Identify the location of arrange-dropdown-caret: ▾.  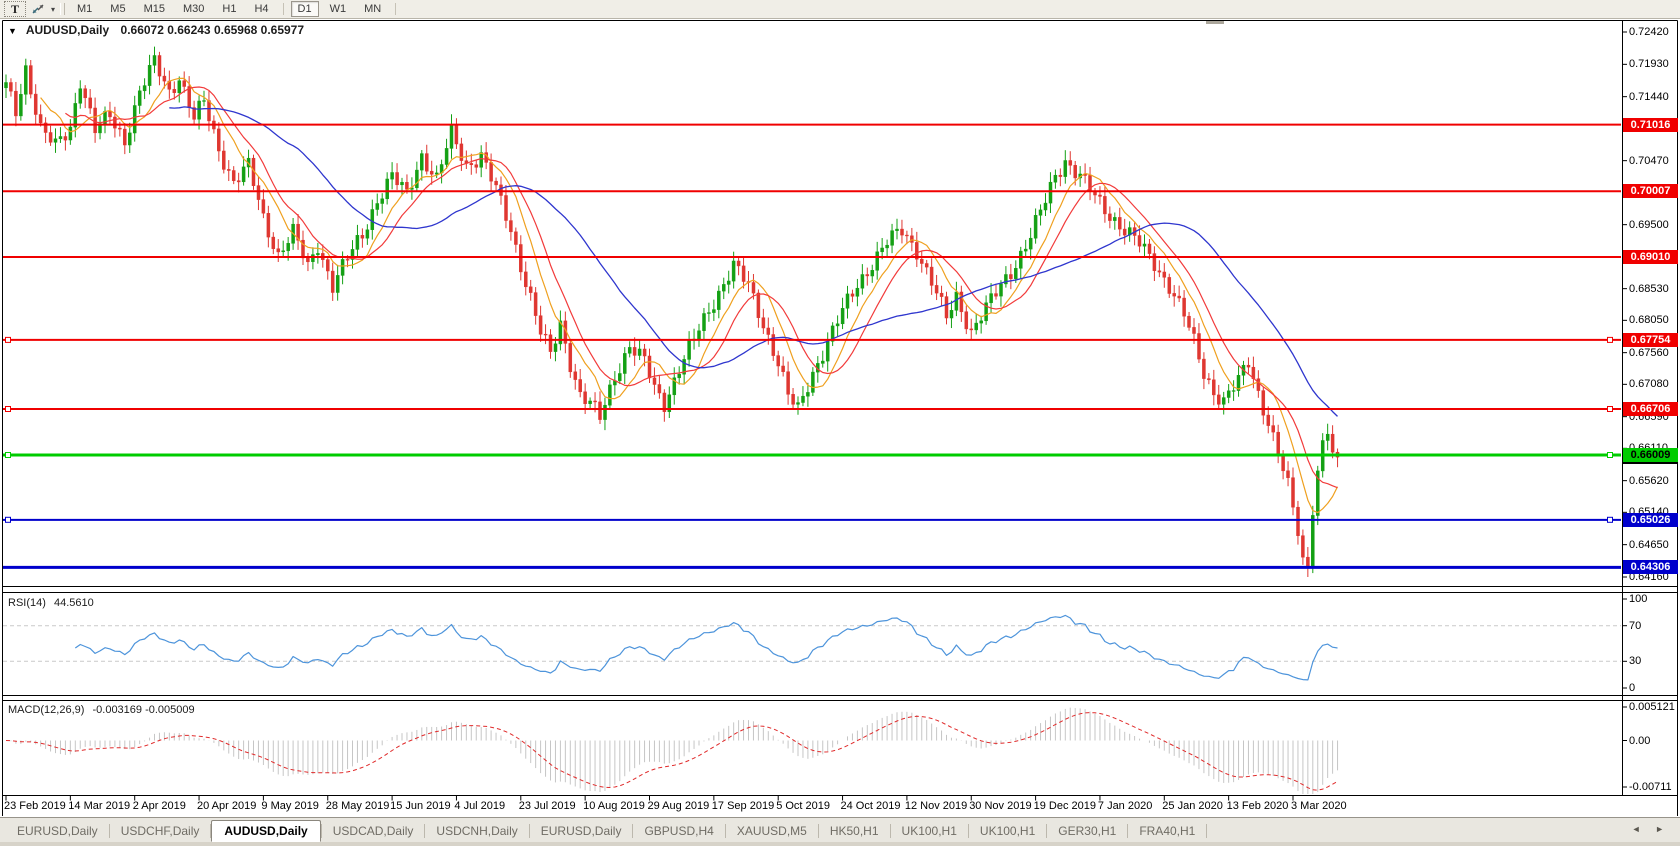
(53, 9).